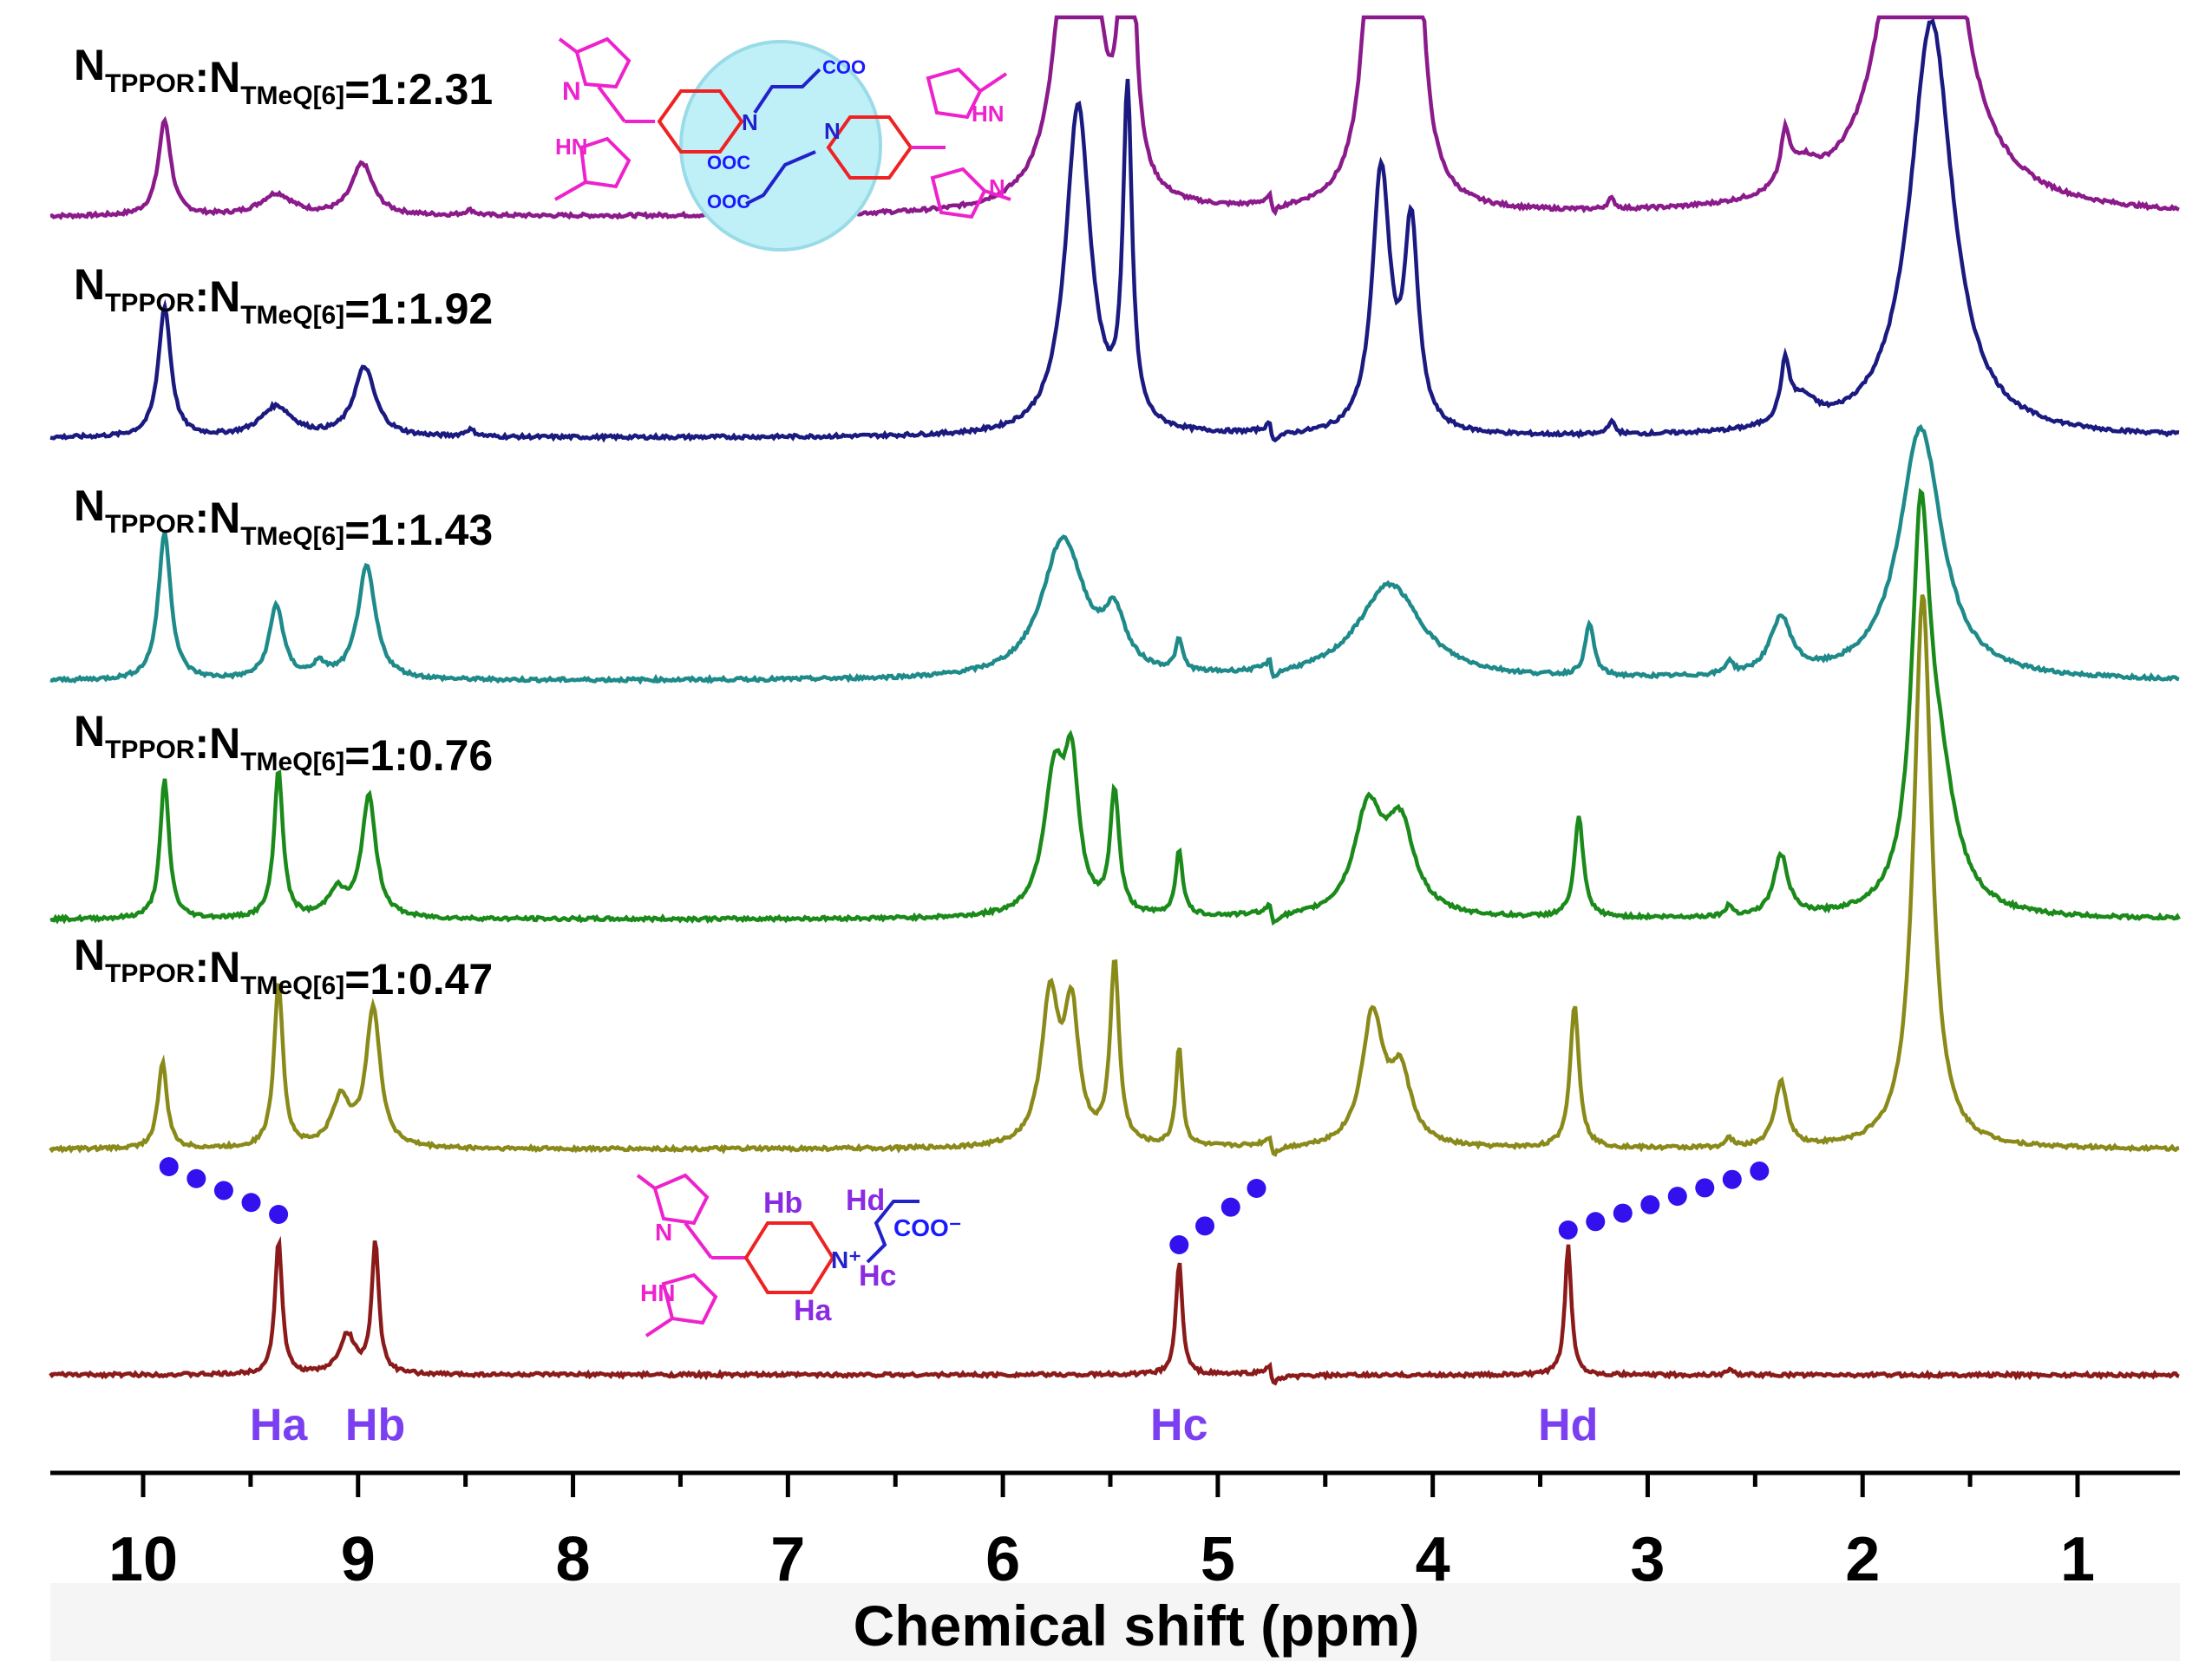 Image resolution: width=2212 pixels, height=1675 pixels. I want to click on ratio-label-1: NTPPOR:NTMeQ[6]=1:2.31, so click(283, 77).